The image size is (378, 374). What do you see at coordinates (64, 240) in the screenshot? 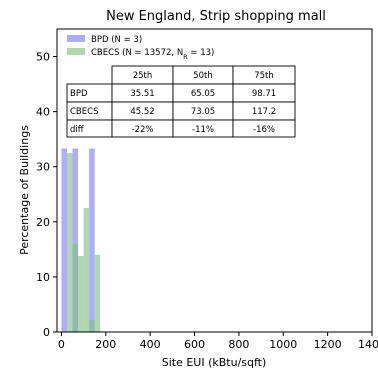
I see `bar-series1-bin1` at bounding box center [64, 240].